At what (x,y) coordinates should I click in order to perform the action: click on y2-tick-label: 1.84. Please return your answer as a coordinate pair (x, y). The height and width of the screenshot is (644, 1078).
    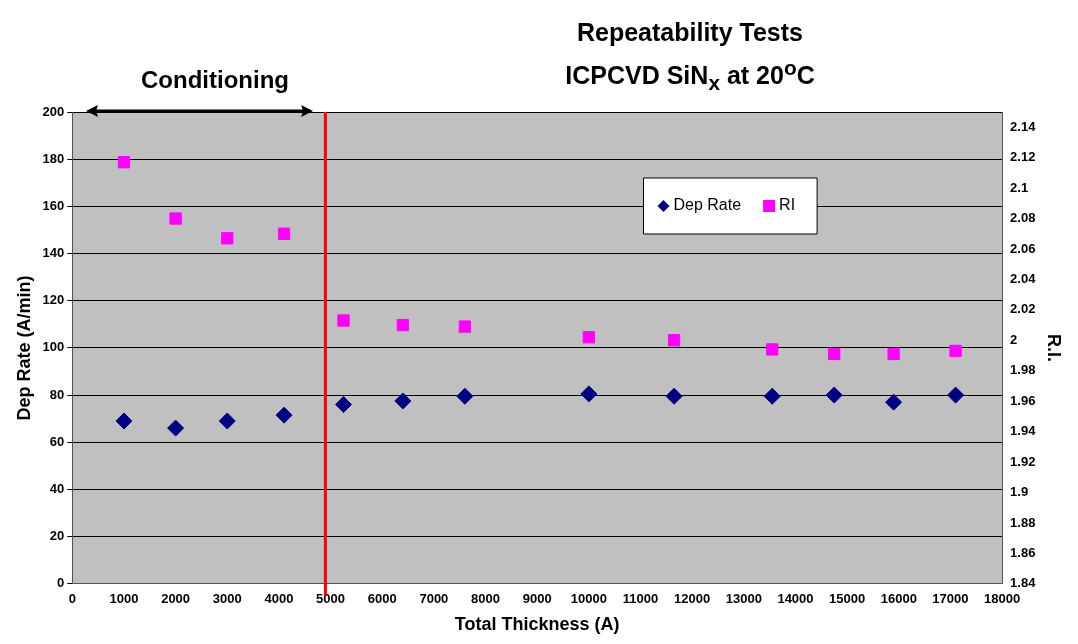
    Looking at the image, I should click on (1023, 583).